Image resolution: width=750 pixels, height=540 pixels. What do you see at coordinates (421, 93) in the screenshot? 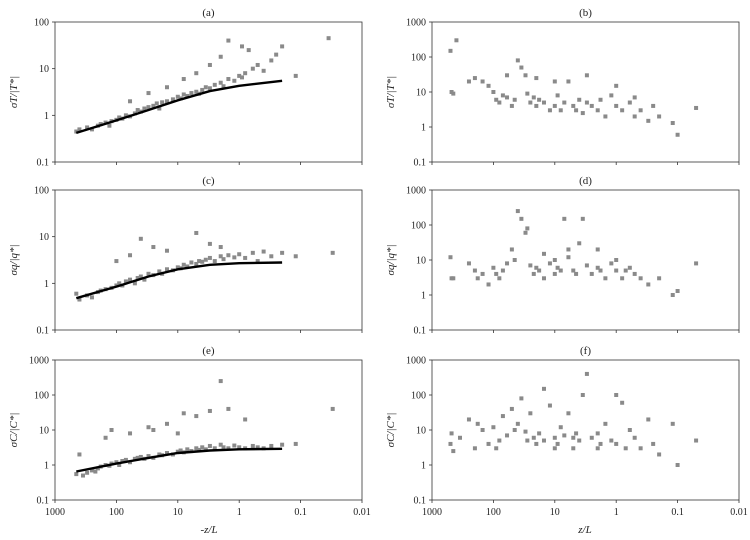
I see `y-tick-label: 10` at bounding box center [421, 93].